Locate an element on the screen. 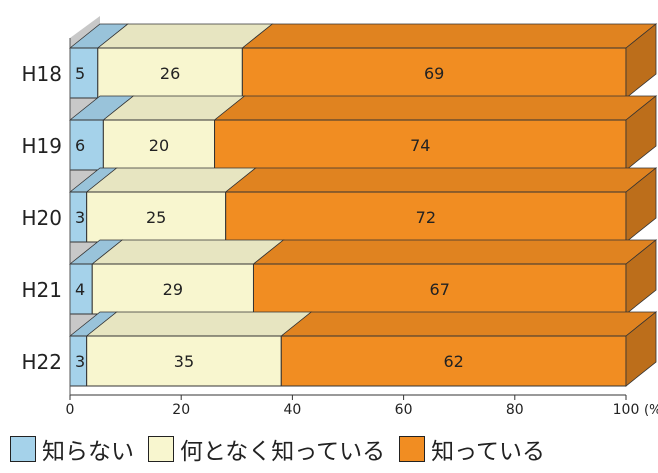 The height and width of the screenshot is (473, 658). legend-item-shitteiru: 知っている is located at coordinates (472, 449).